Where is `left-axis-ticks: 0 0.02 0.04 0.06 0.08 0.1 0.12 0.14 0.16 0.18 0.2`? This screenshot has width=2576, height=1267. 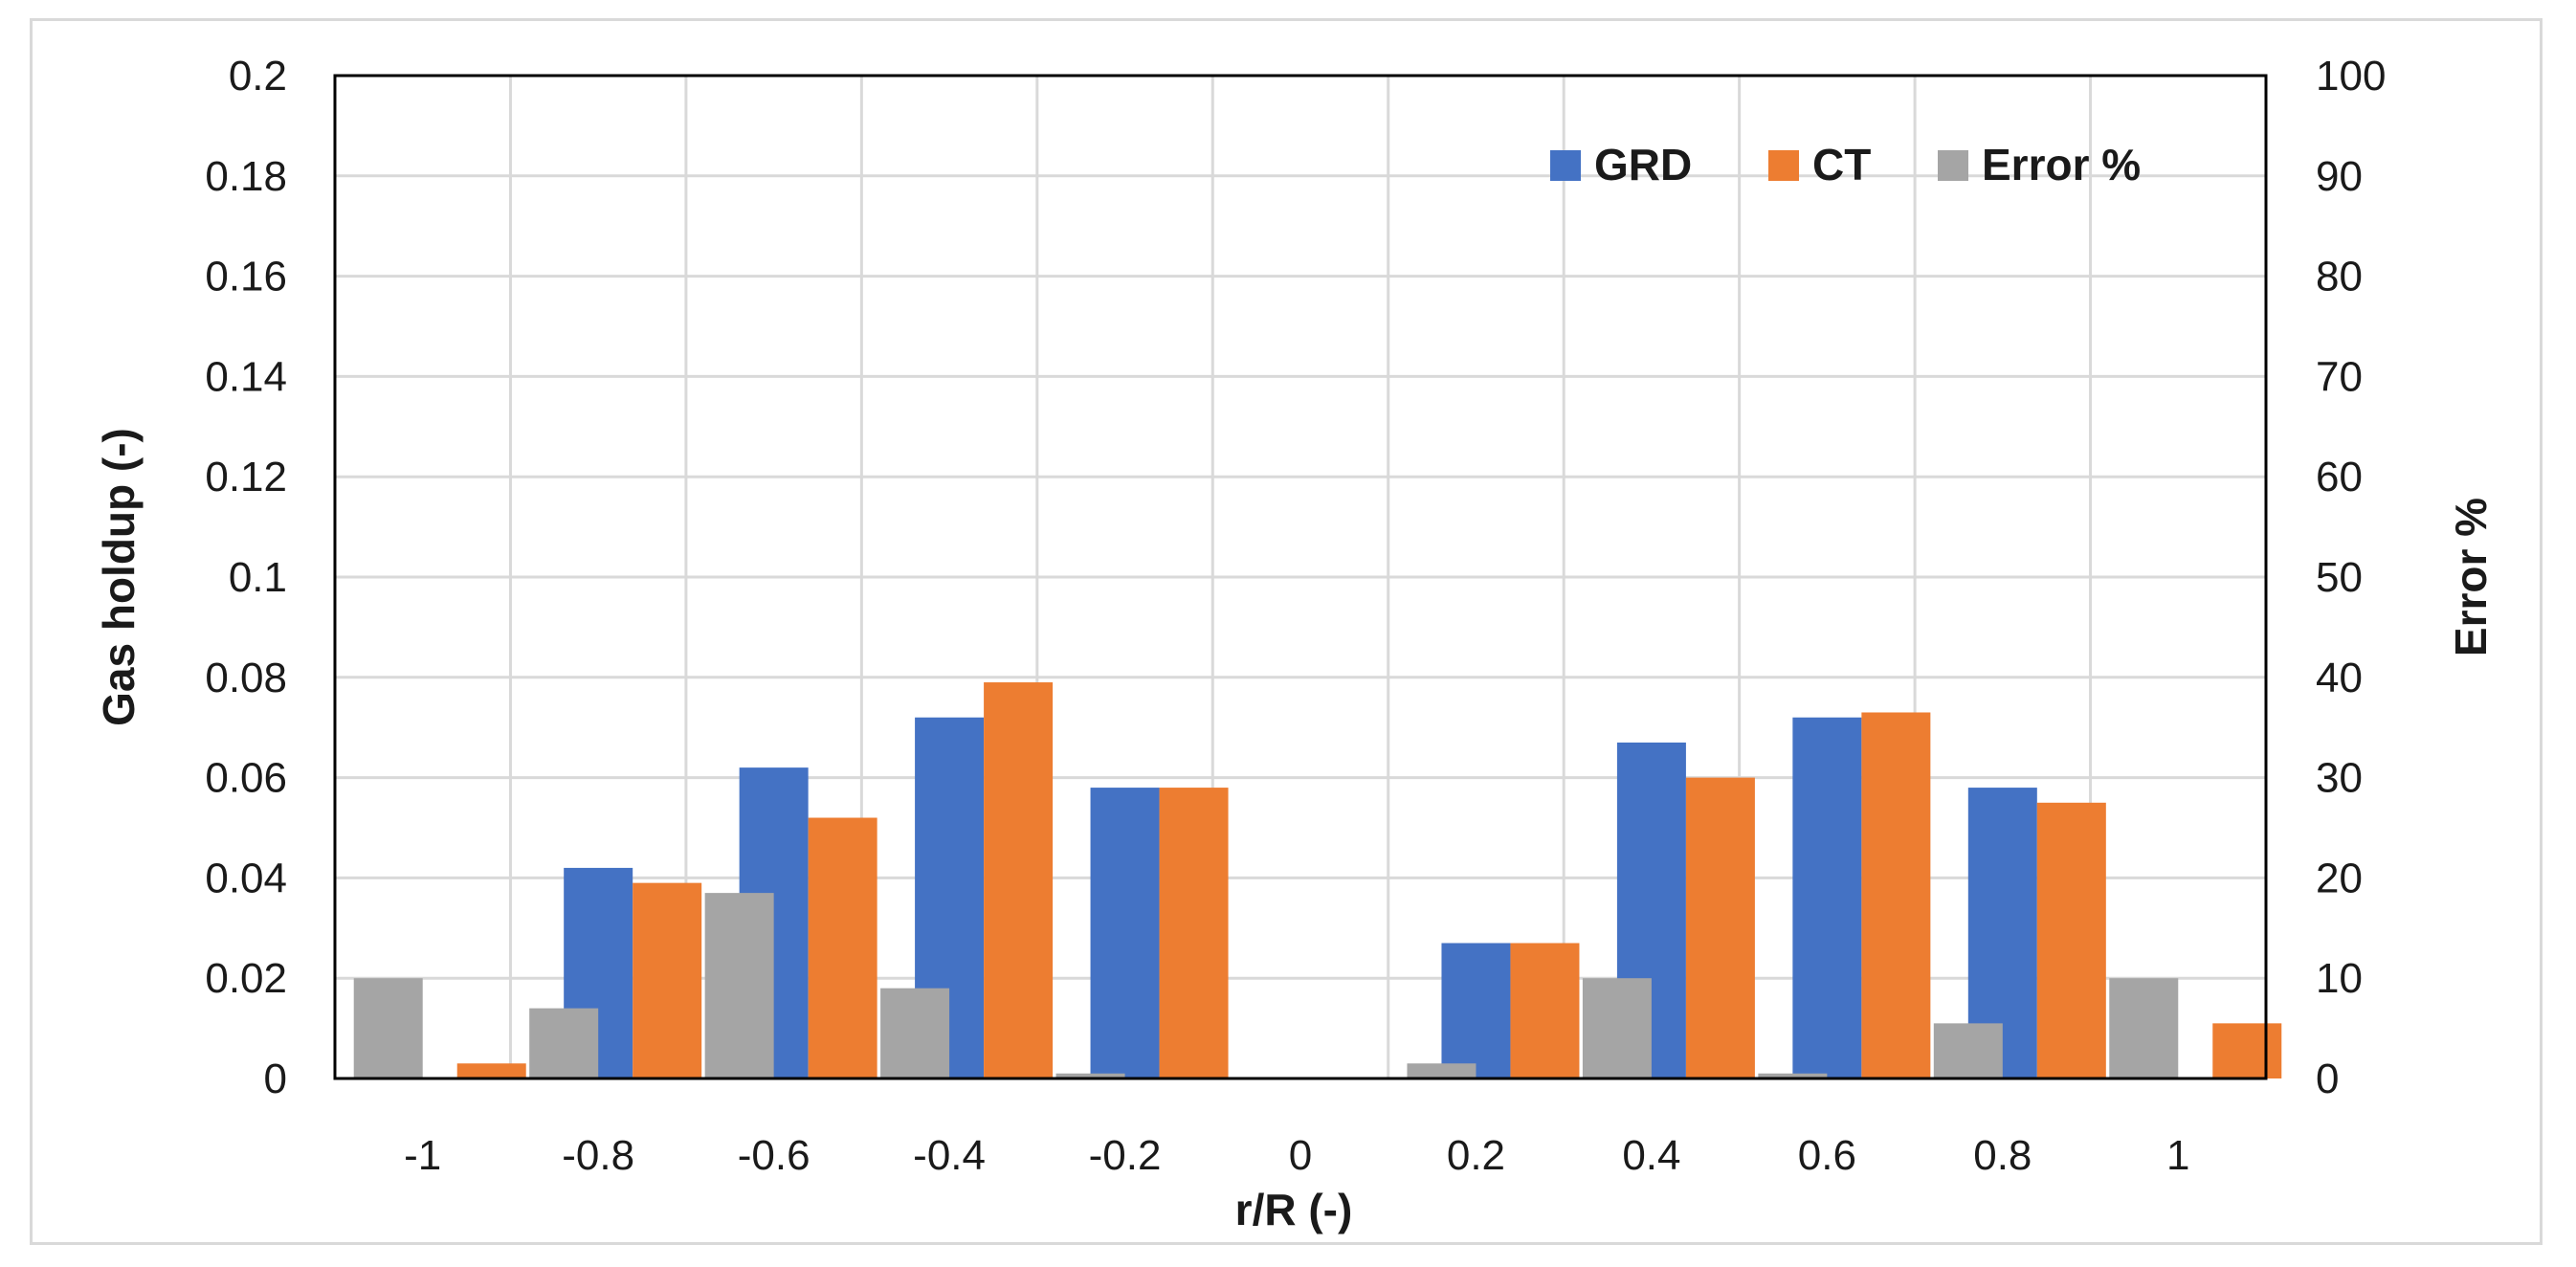 left-axis-ticks: 0 0.02 0.04 0.06 0.08 0.1 0.12 0.14 0.16 0.18 0.2 is located at coordinates (246, 577).